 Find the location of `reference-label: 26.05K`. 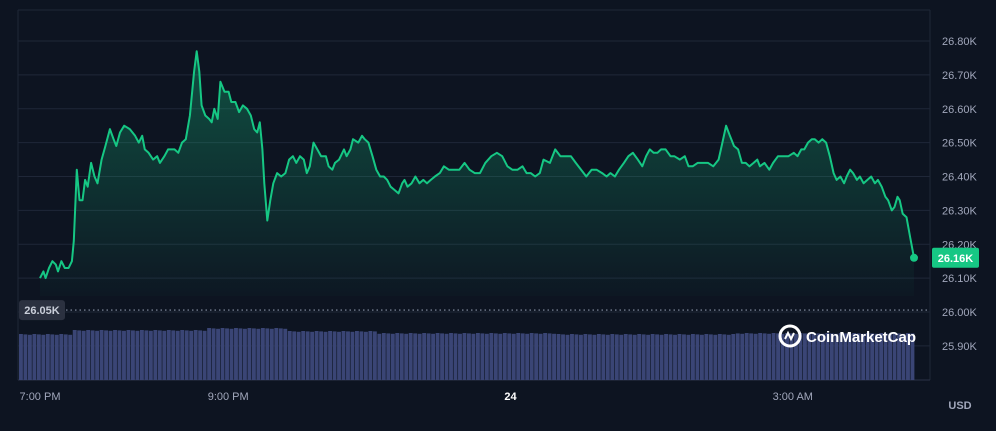

reference-label: 26.05K is located at coordinates (42, 311).